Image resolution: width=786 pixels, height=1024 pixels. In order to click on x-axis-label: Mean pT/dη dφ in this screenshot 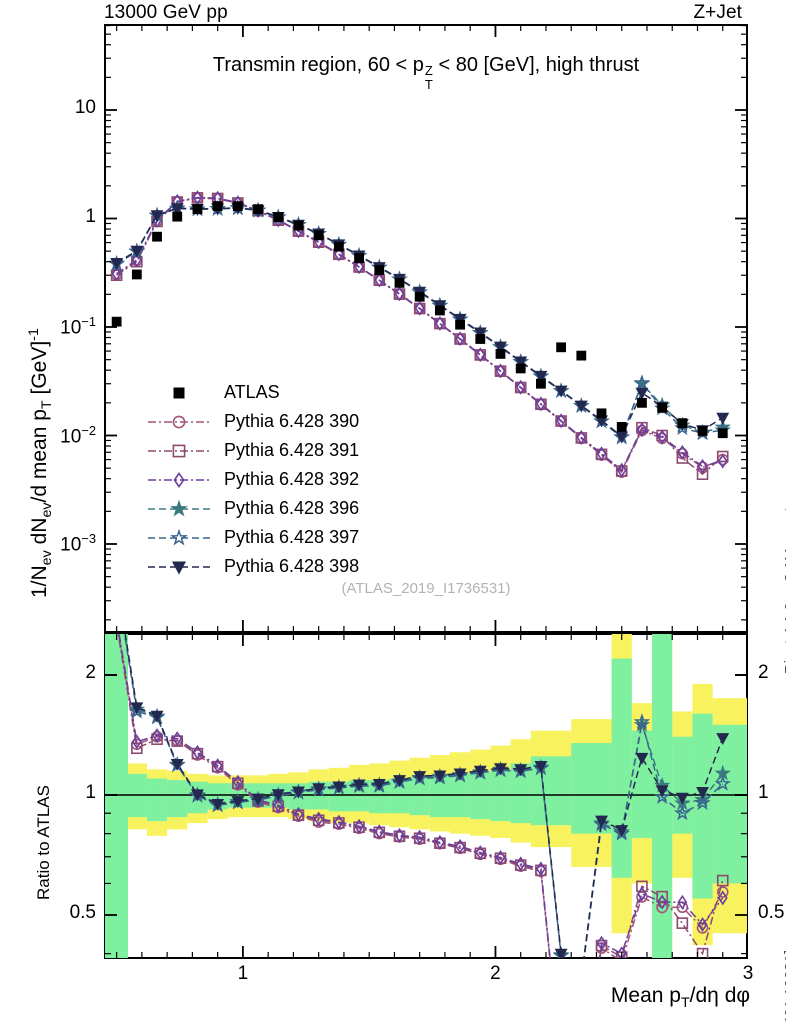, I will do `click(680, 997)`.